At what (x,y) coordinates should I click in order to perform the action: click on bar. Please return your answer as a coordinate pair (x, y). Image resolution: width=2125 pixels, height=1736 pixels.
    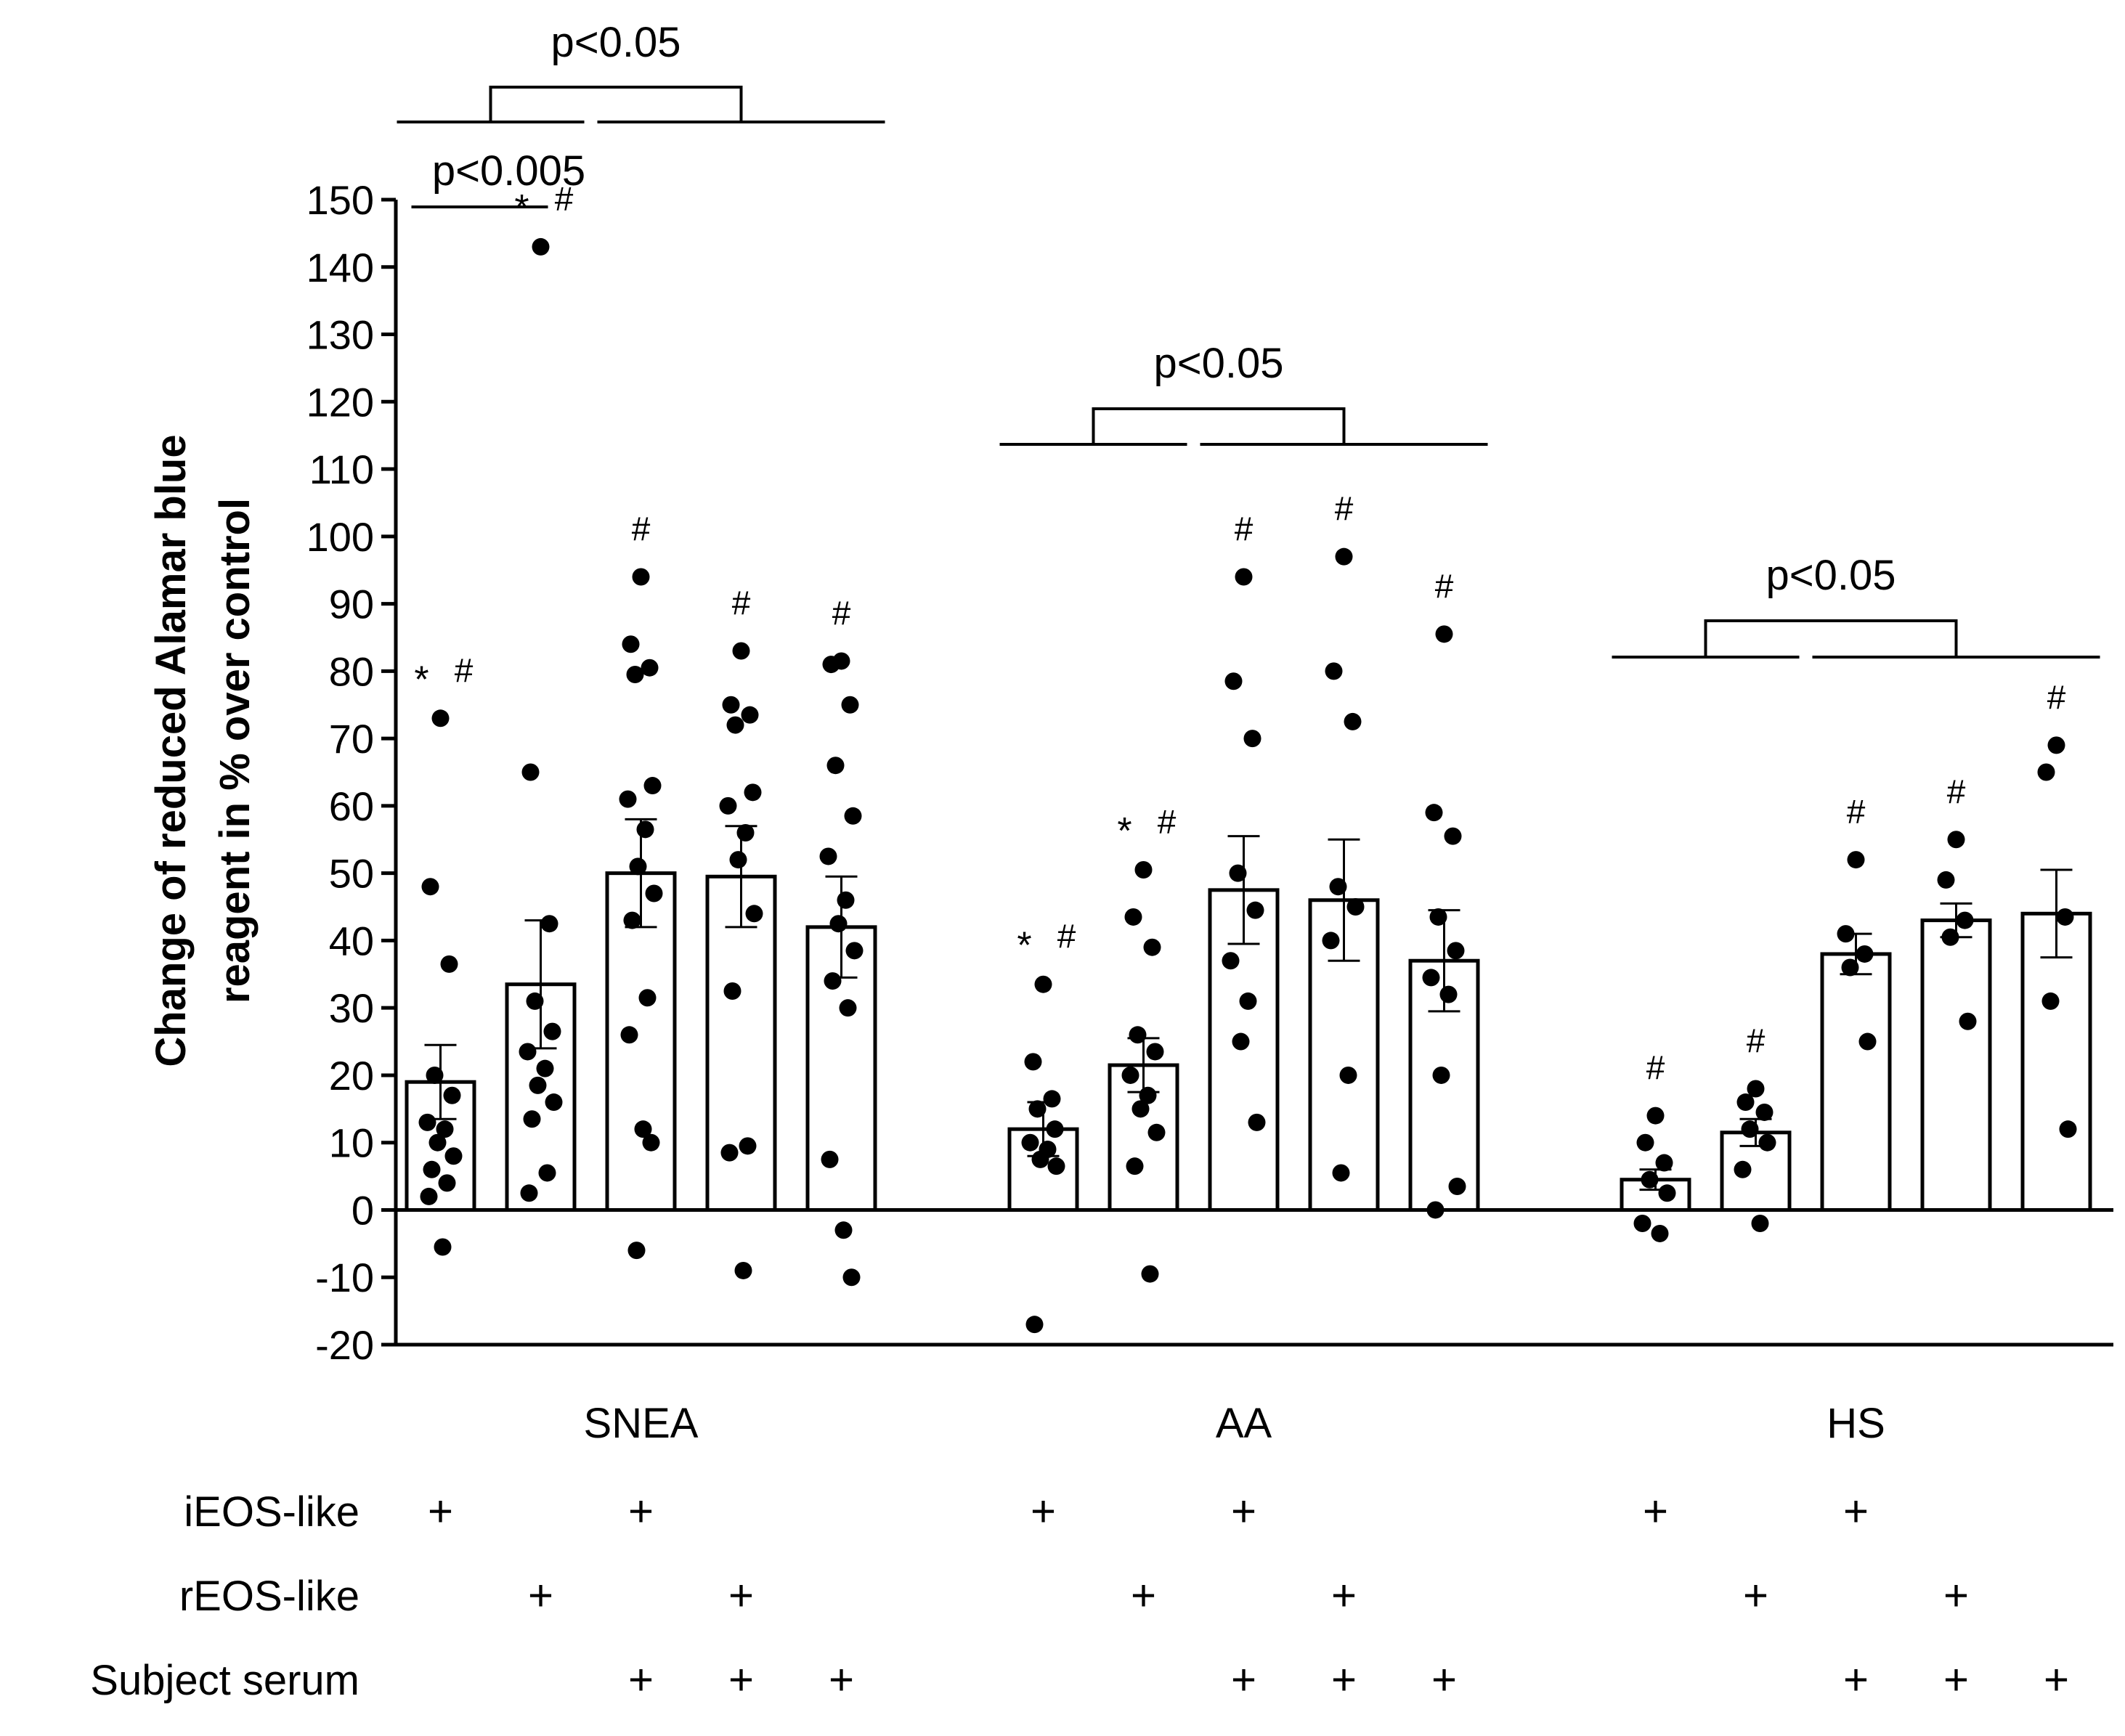
    Looking at the image, I should click on (1956, 1065).